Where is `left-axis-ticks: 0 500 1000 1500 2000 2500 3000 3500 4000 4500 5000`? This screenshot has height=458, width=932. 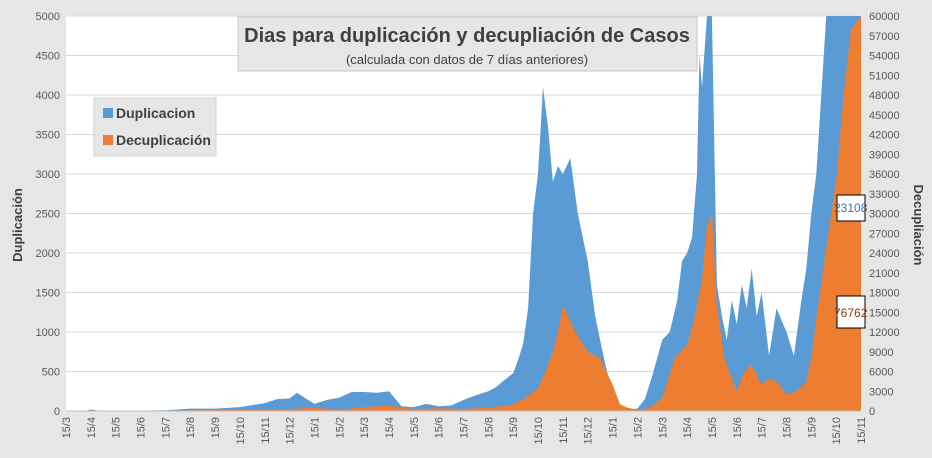 left-axis-ticks: 0 500 1000 1500 2000 2500 3000 3500 4000 4500 5000 is located at coordinates (48, 214).